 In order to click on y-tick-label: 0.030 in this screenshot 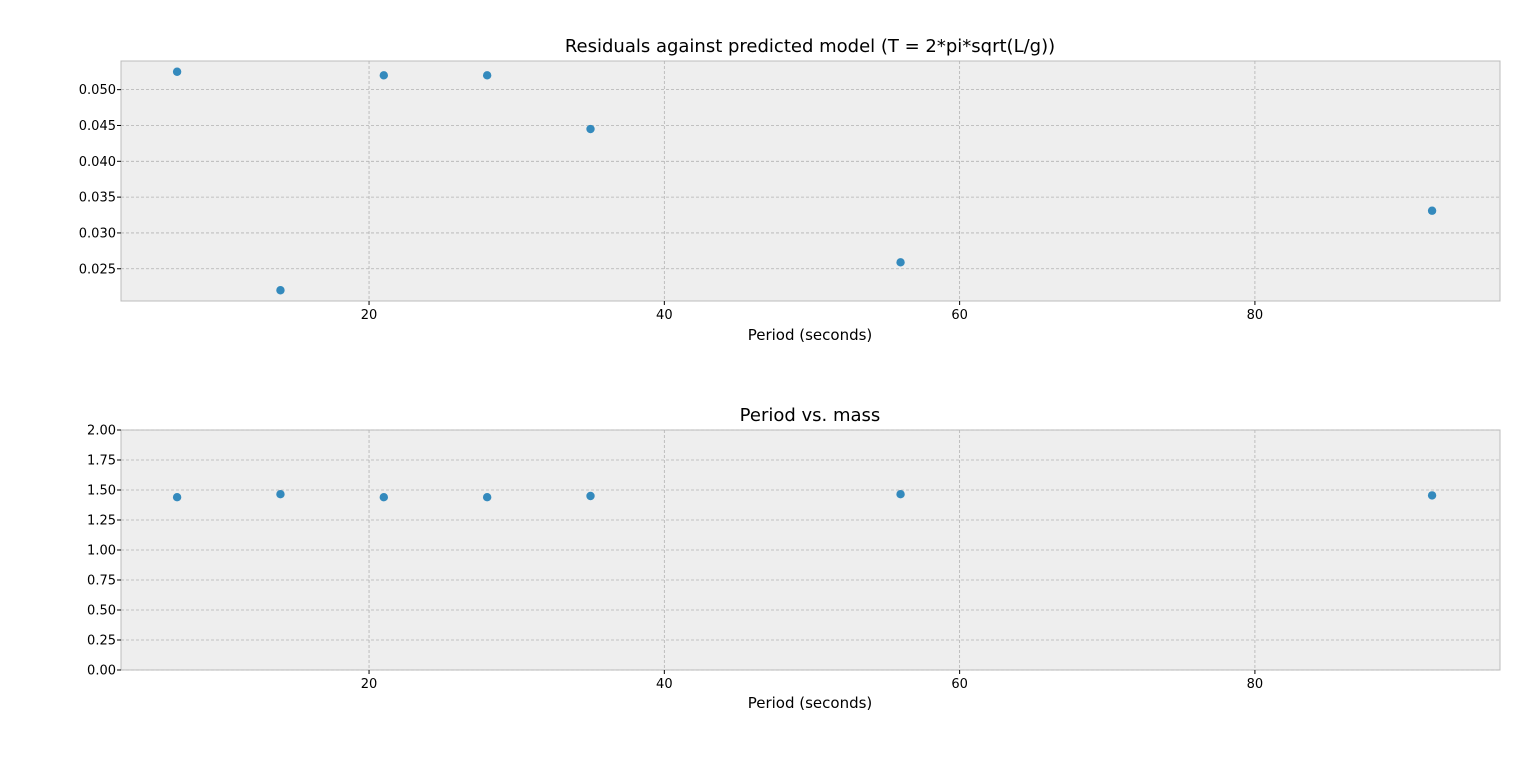, I will do `click(97, 233)`.